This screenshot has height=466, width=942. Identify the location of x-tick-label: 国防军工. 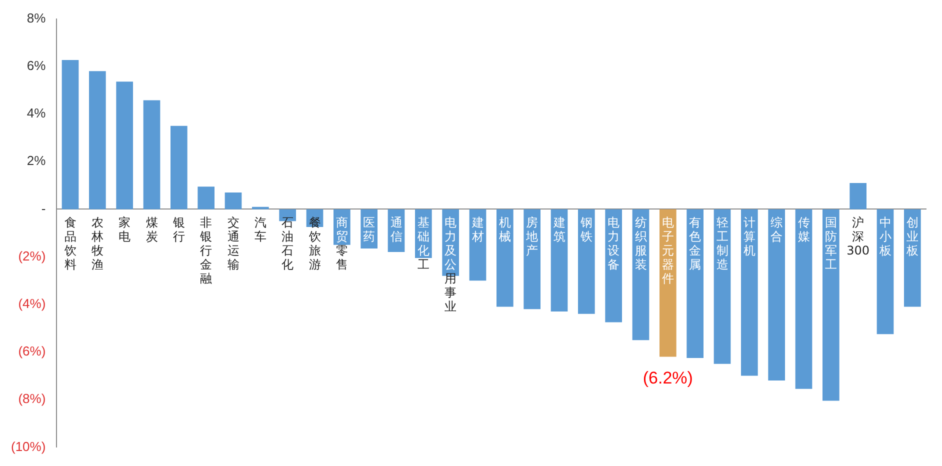
(830, 243).